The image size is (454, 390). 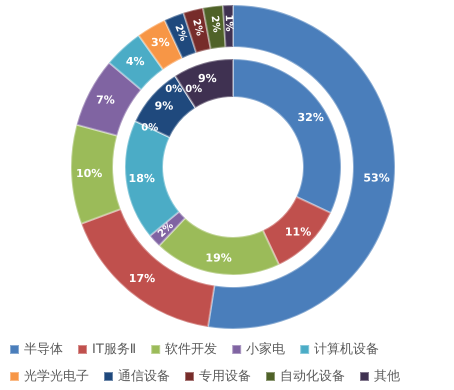 I want to click on data-label: 53%, so click(x=376, y=178).